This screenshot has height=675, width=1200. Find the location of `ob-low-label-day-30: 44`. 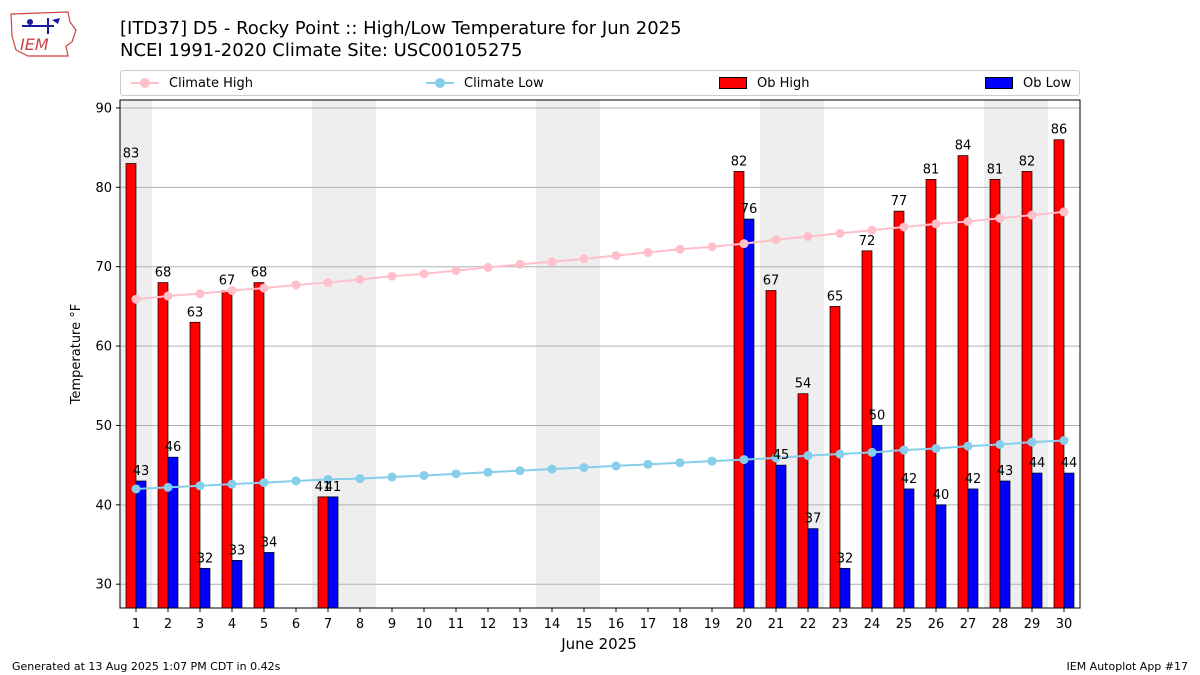

ob-low-label-day-30: 44 is located at coordinates (1069, 463).